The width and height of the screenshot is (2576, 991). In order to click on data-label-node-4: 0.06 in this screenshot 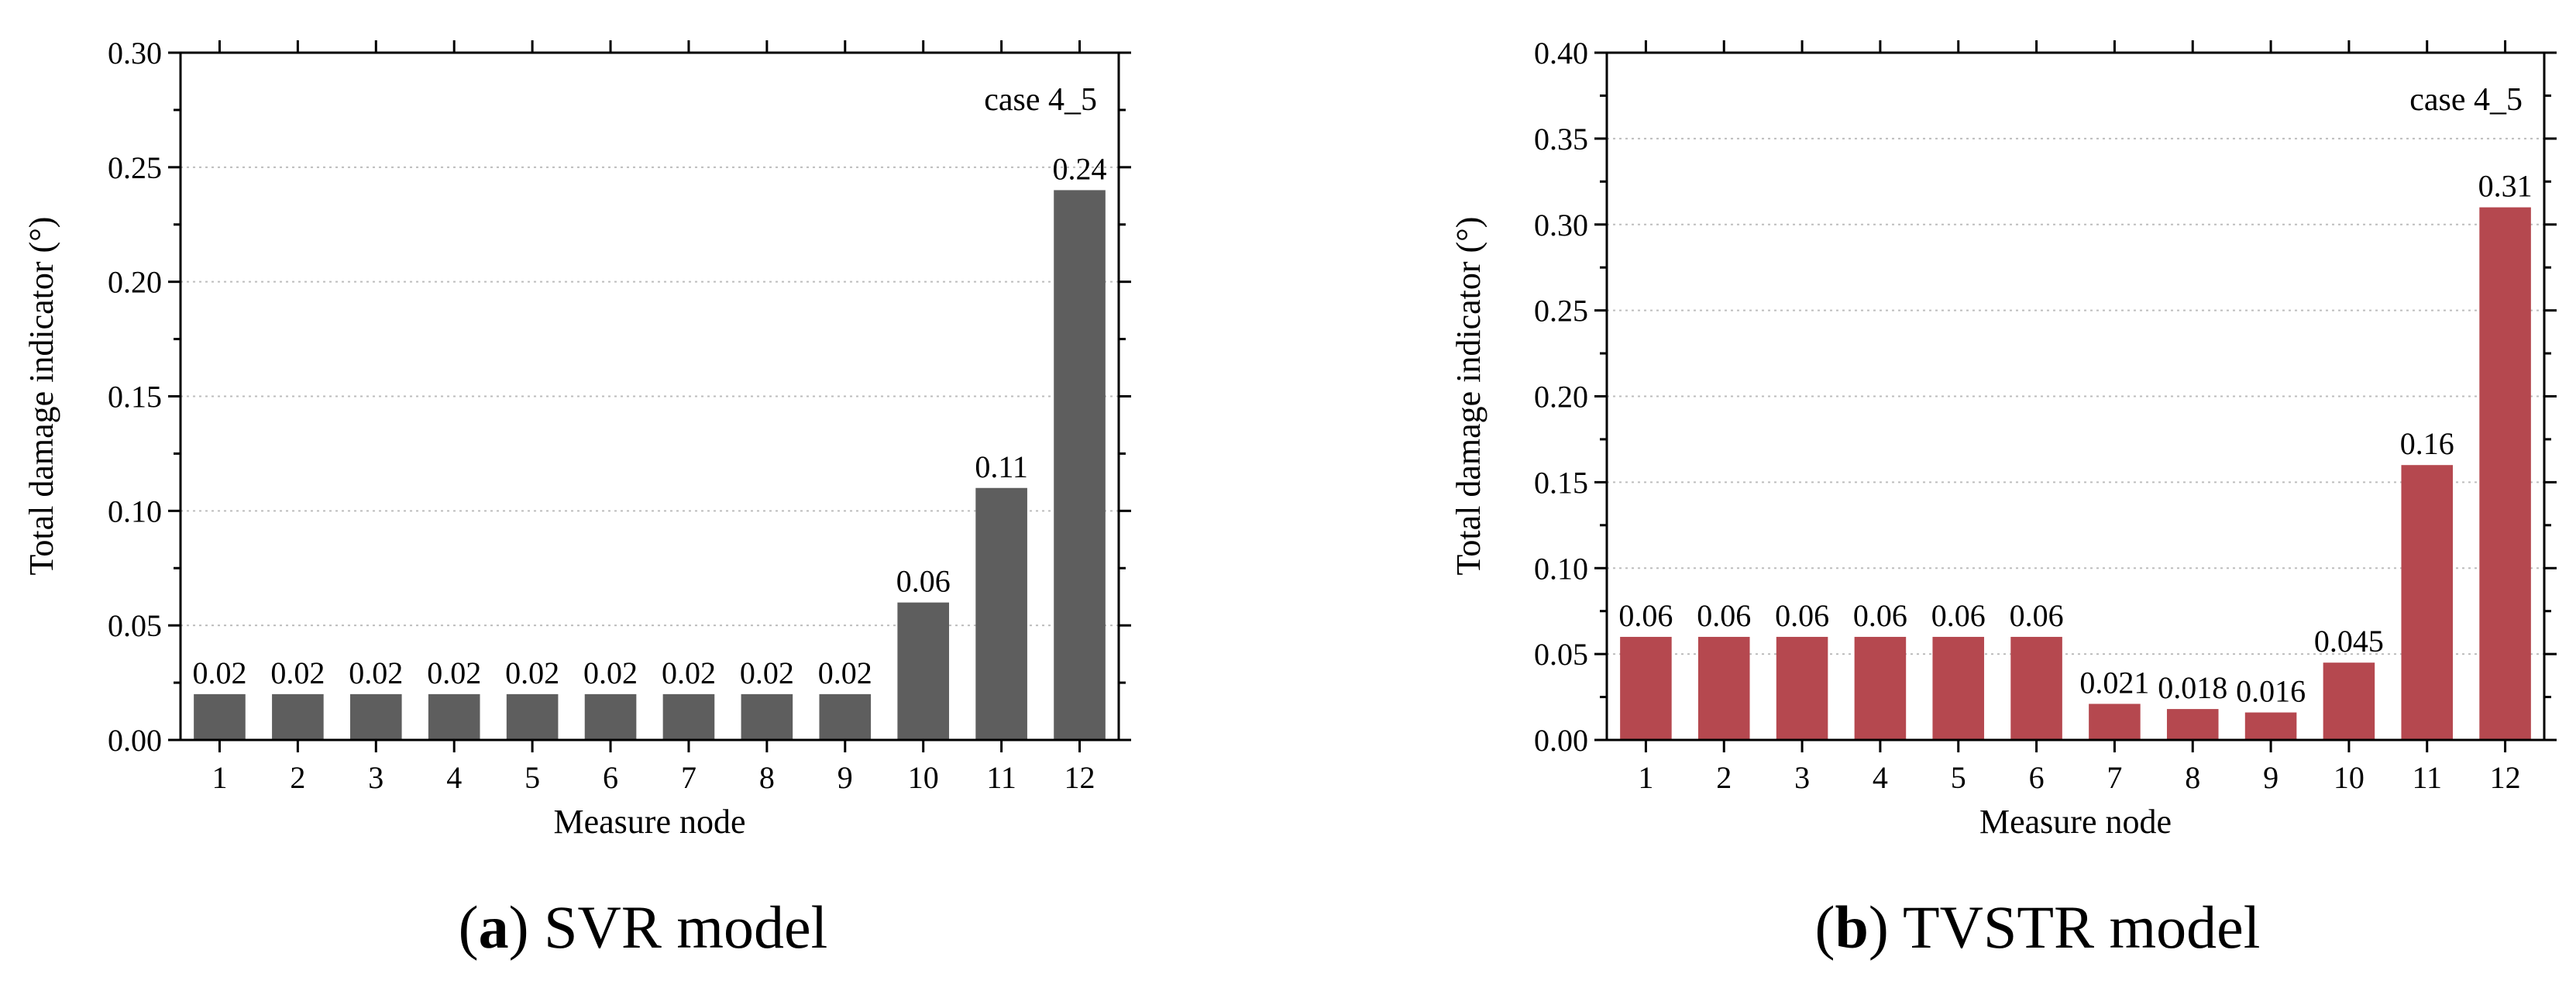, I will do `click(1880, 615)`.